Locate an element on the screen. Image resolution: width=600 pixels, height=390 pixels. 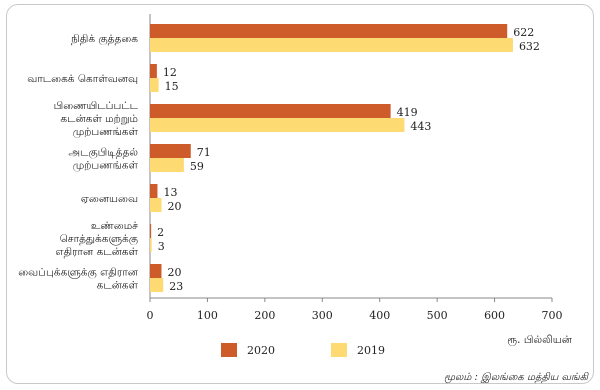
data-label-2019: 632 is located at coordinates (529, 46).